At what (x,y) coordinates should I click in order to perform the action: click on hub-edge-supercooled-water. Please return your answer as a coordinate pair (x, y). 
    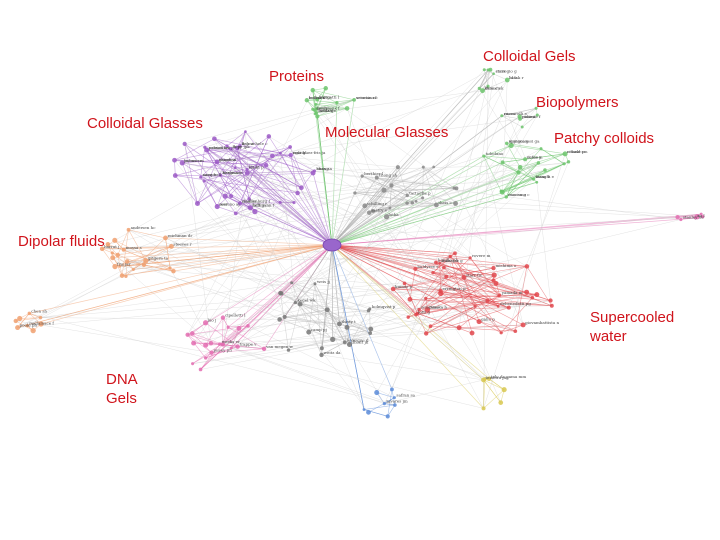
    Looking at the image, I should click on (415, 275).